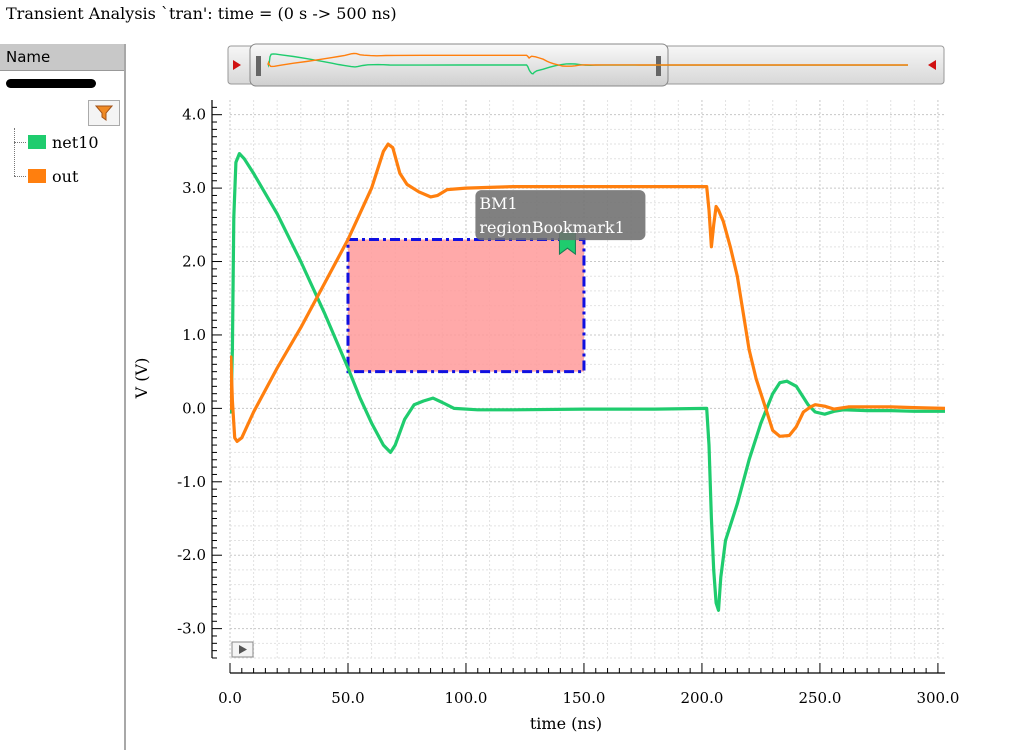 The height and width of the screenshot is (750, 1013). What do you see at coordinates (194, 408) in the screenshot?
I see `y-tick-label: 0.0` at bounding box center [194, 408].